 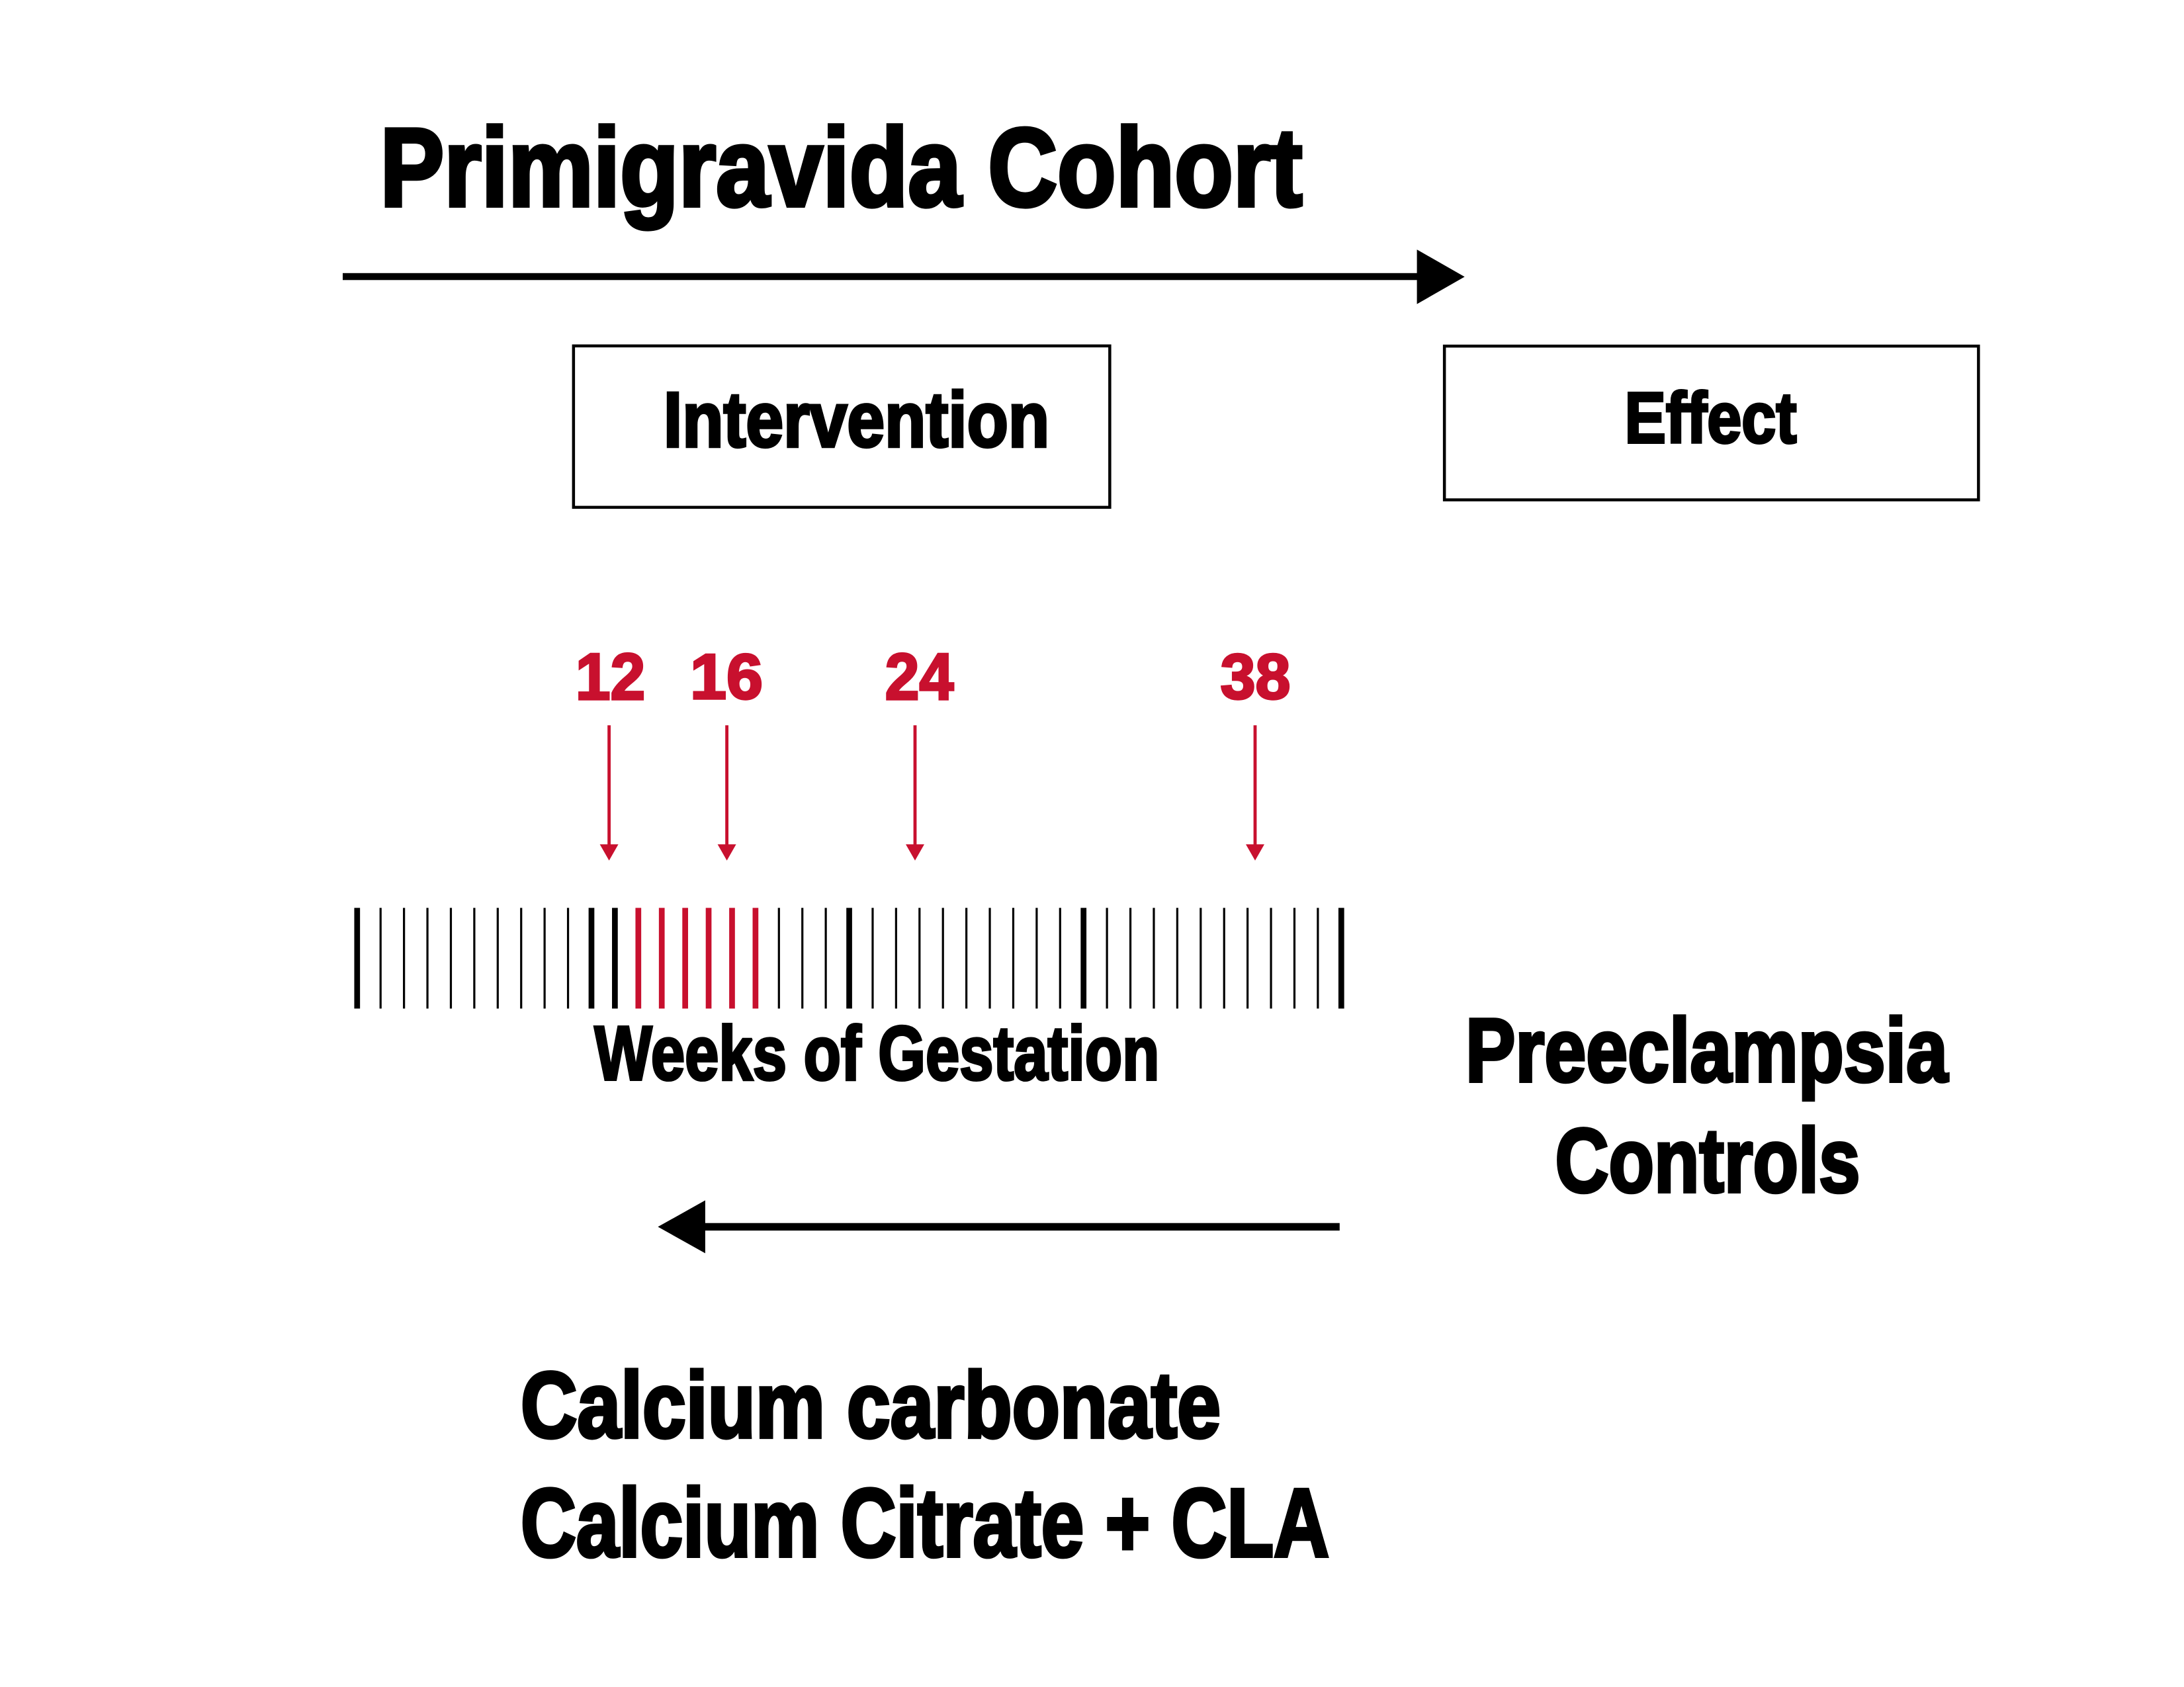 I want to click on svg-text: Effect, so click(x=1711, y=418).